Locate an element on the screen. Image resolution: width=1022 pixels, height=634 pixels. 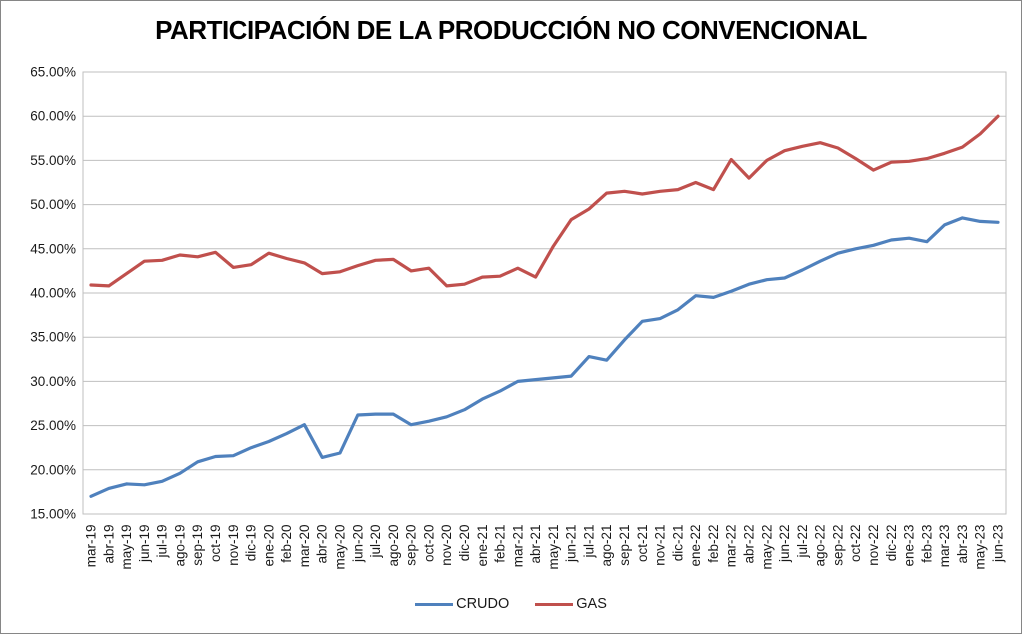
x-axis-tick-label: feb-22 is located at coordinates (713, 544).